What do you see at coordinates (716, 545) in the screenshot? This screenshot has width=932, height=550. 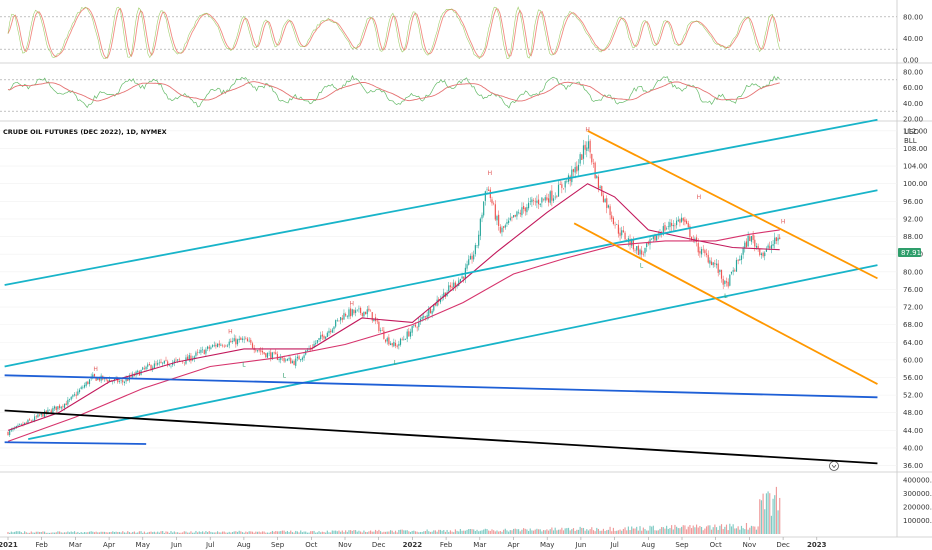 I see `time-tick-label: Oct` at bounding box center [716, 545].